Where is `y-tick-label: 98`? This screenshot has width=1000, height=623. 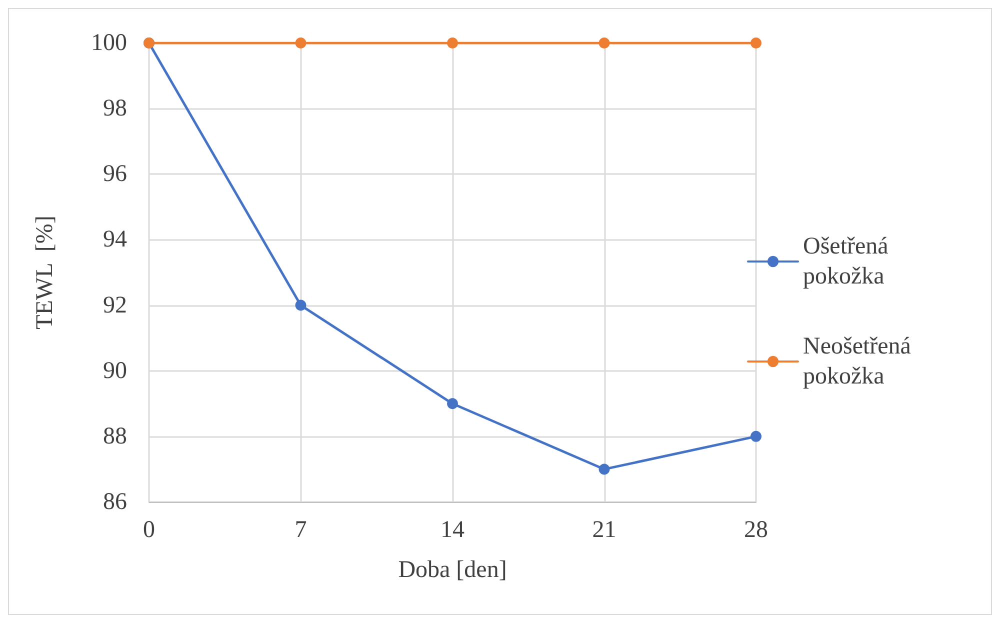 y-tick-label: 98 is located at coordinates (115, 109).